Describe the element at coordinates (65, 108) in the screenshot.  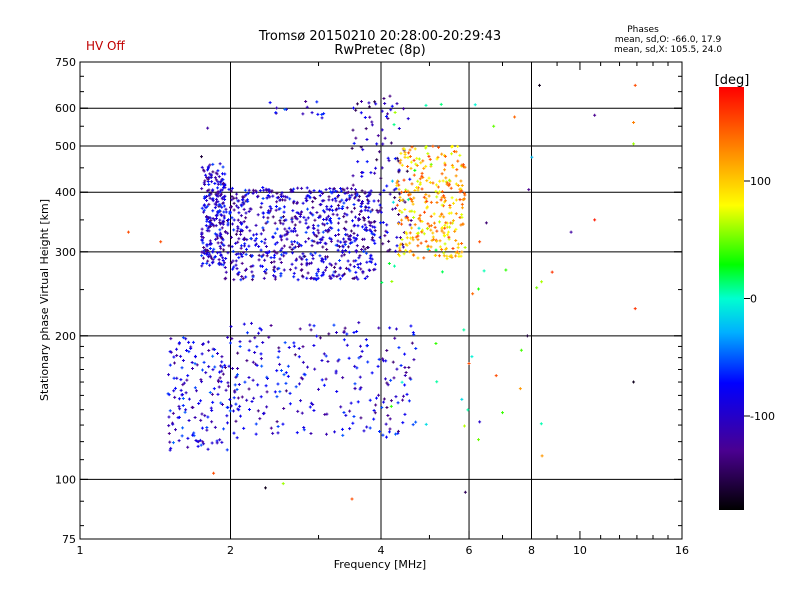
I see `y-tick-label: 600` at that location.